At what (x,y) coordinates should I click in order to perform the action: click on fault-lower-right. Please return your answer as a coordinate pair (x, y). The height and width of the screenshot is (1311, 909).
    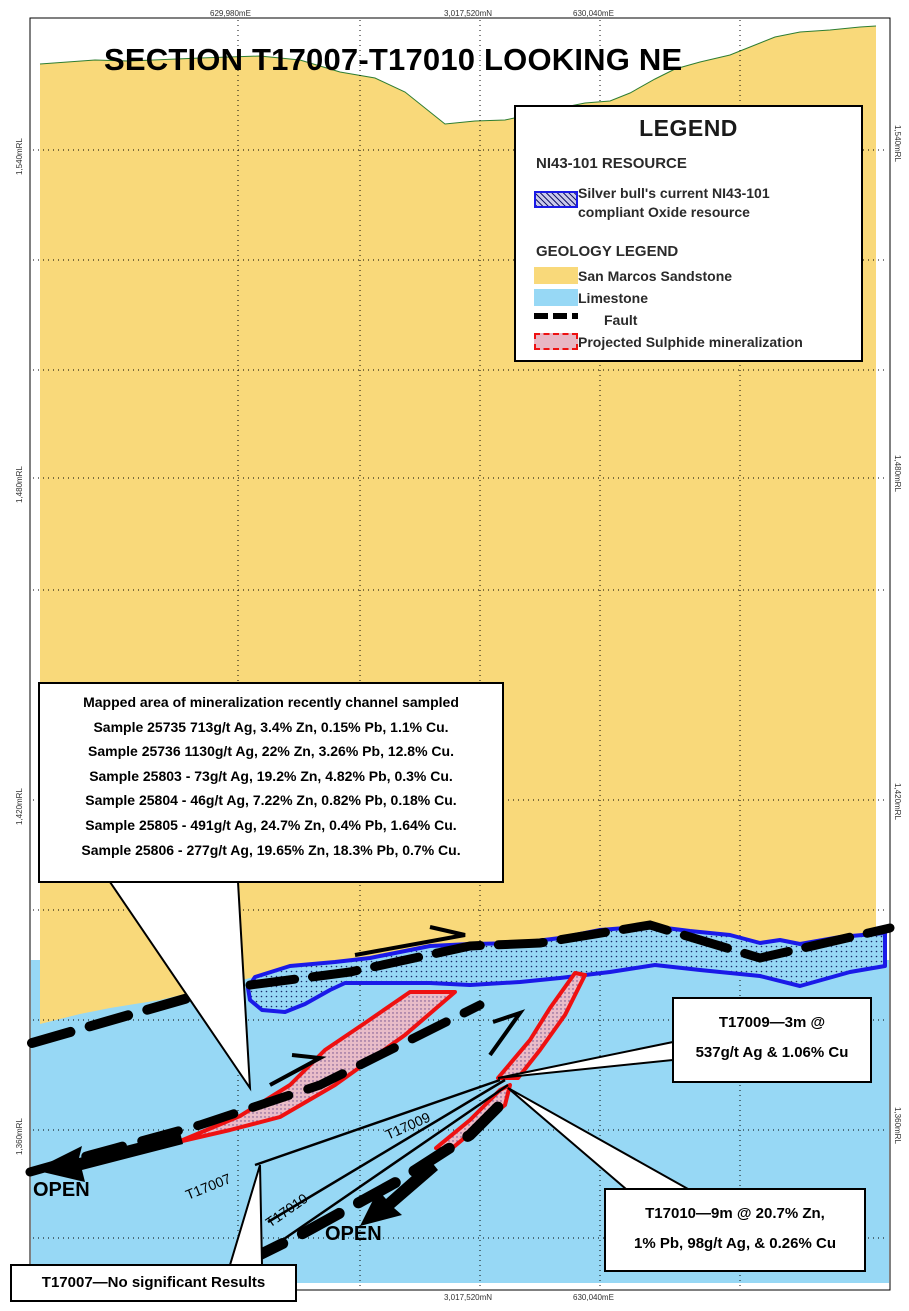
    Looking at the image, I should click on (375, 1181).